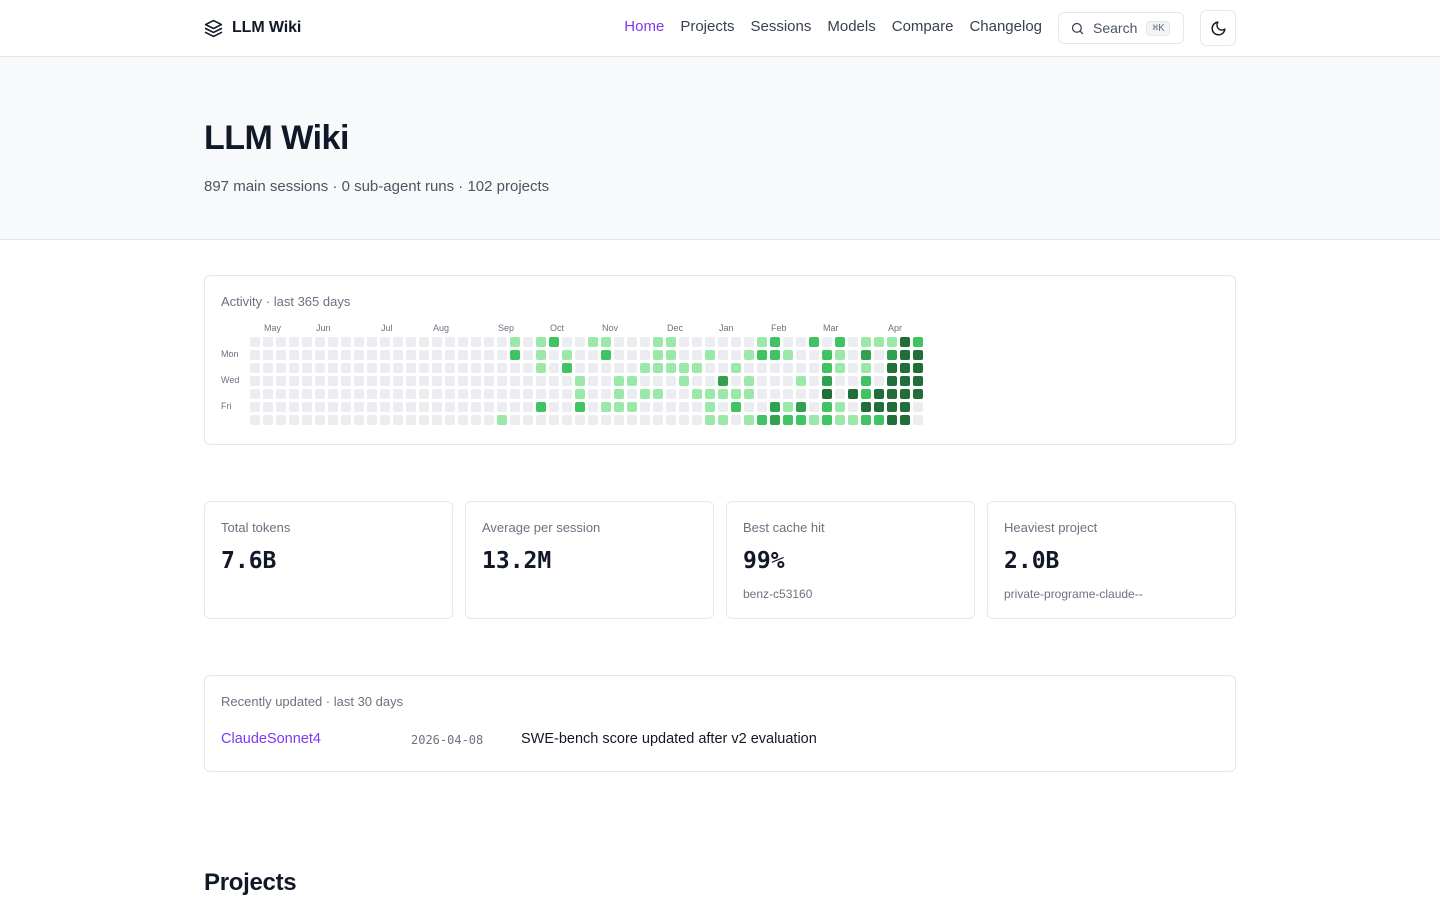  Describe the element at coordinates (1218, 28) in the screenshot. I see `theme-toggle-button` at that location.